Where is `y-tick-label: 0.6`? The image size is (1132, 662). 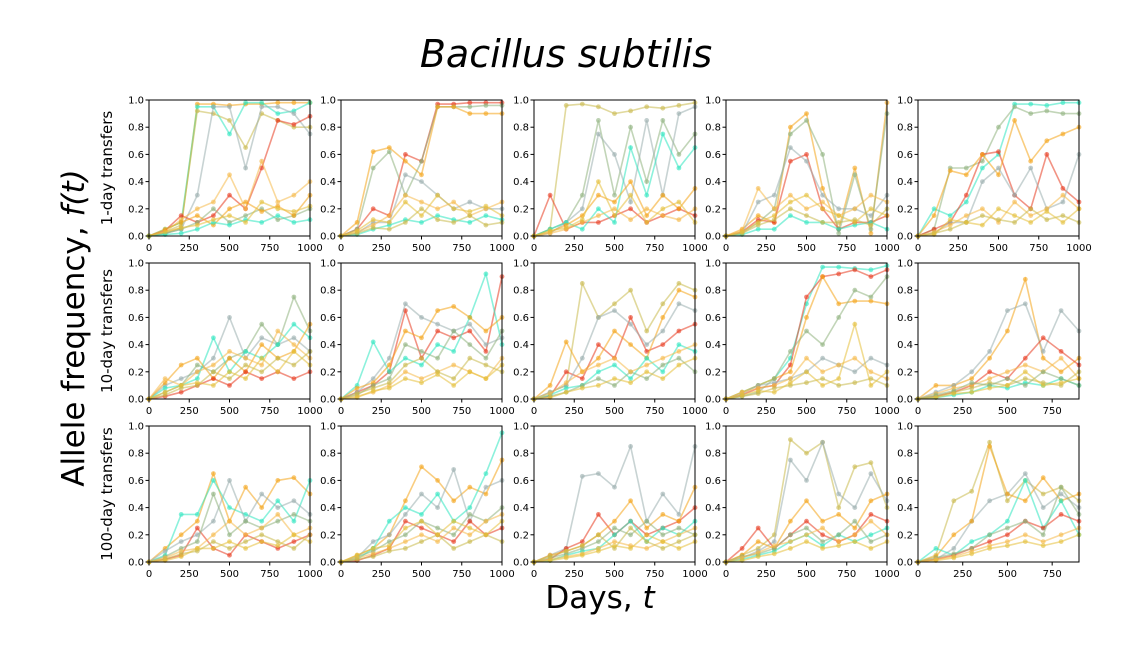 y-tick-label: 0.6 is located at coordinates (713, 155).